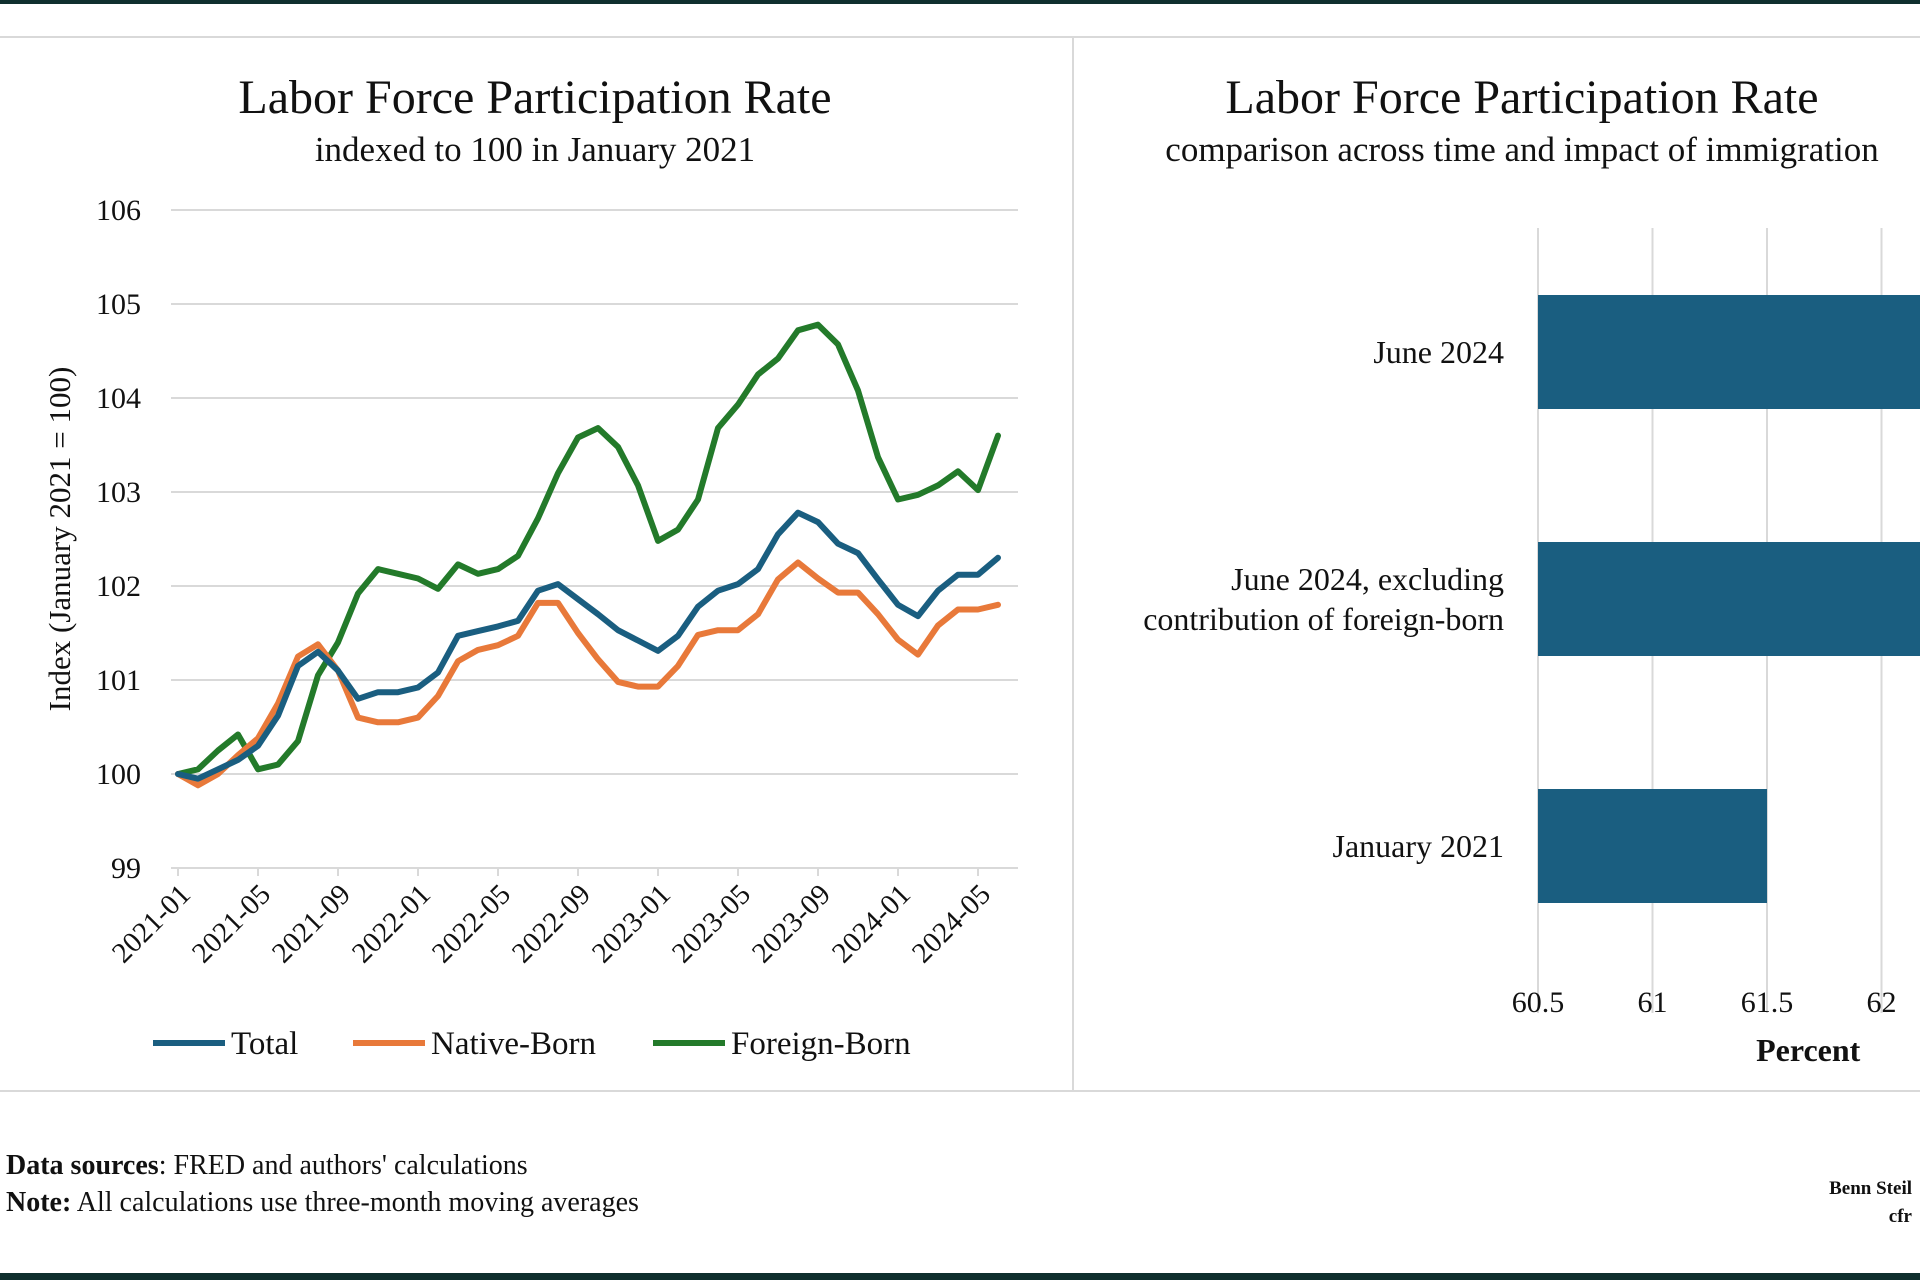 This screenshot has height=1280, width=1920. What do you see at coordinates (513, 1044) in the screenshot?
I see `legend-label: Native-Born` at bounding box center [513, 1044].